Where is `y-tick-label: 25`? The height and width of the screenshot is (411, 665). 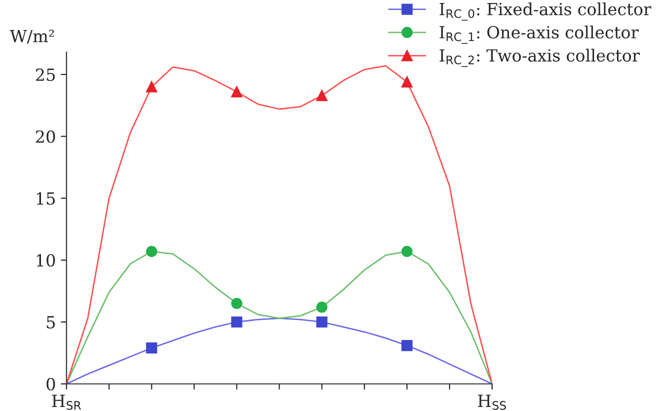 y-tick-label: 25 is located at coordinates (45, 75).